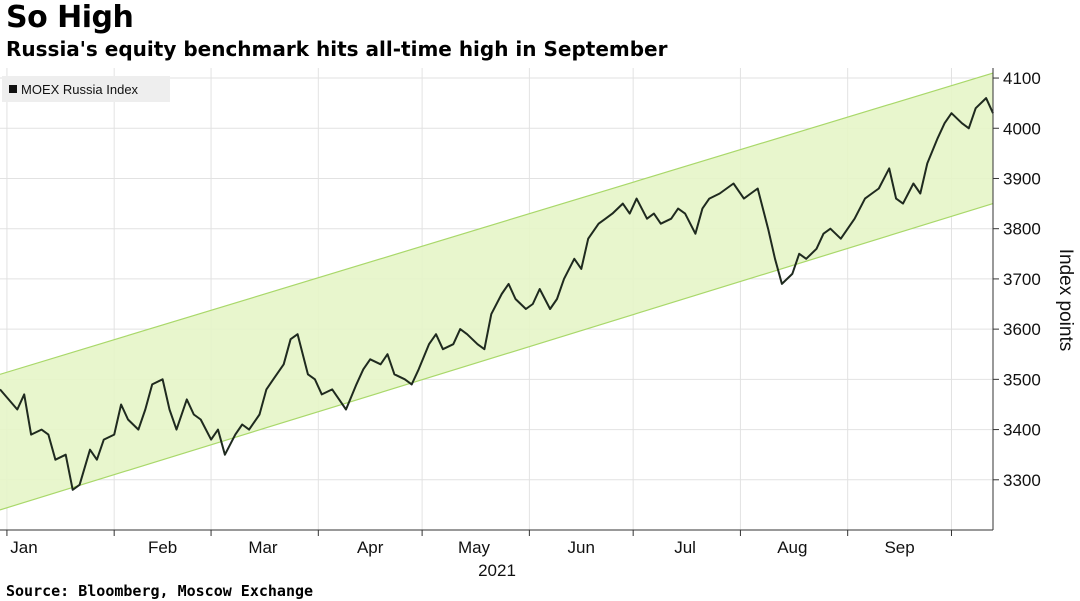 The width and height of the screenshot is (1080, 601). Describe the element at coordinates (1022, 178) in the screenshot. I see `y-tick-label: 3900` at that location.